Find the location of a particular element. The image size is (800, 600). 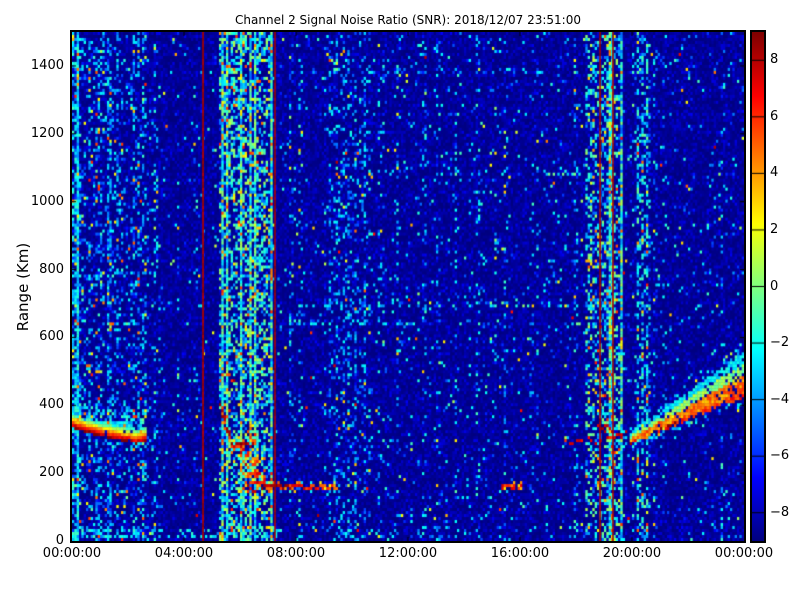

colorbar-tick-label: 4 is located at coordinates (774, 173).